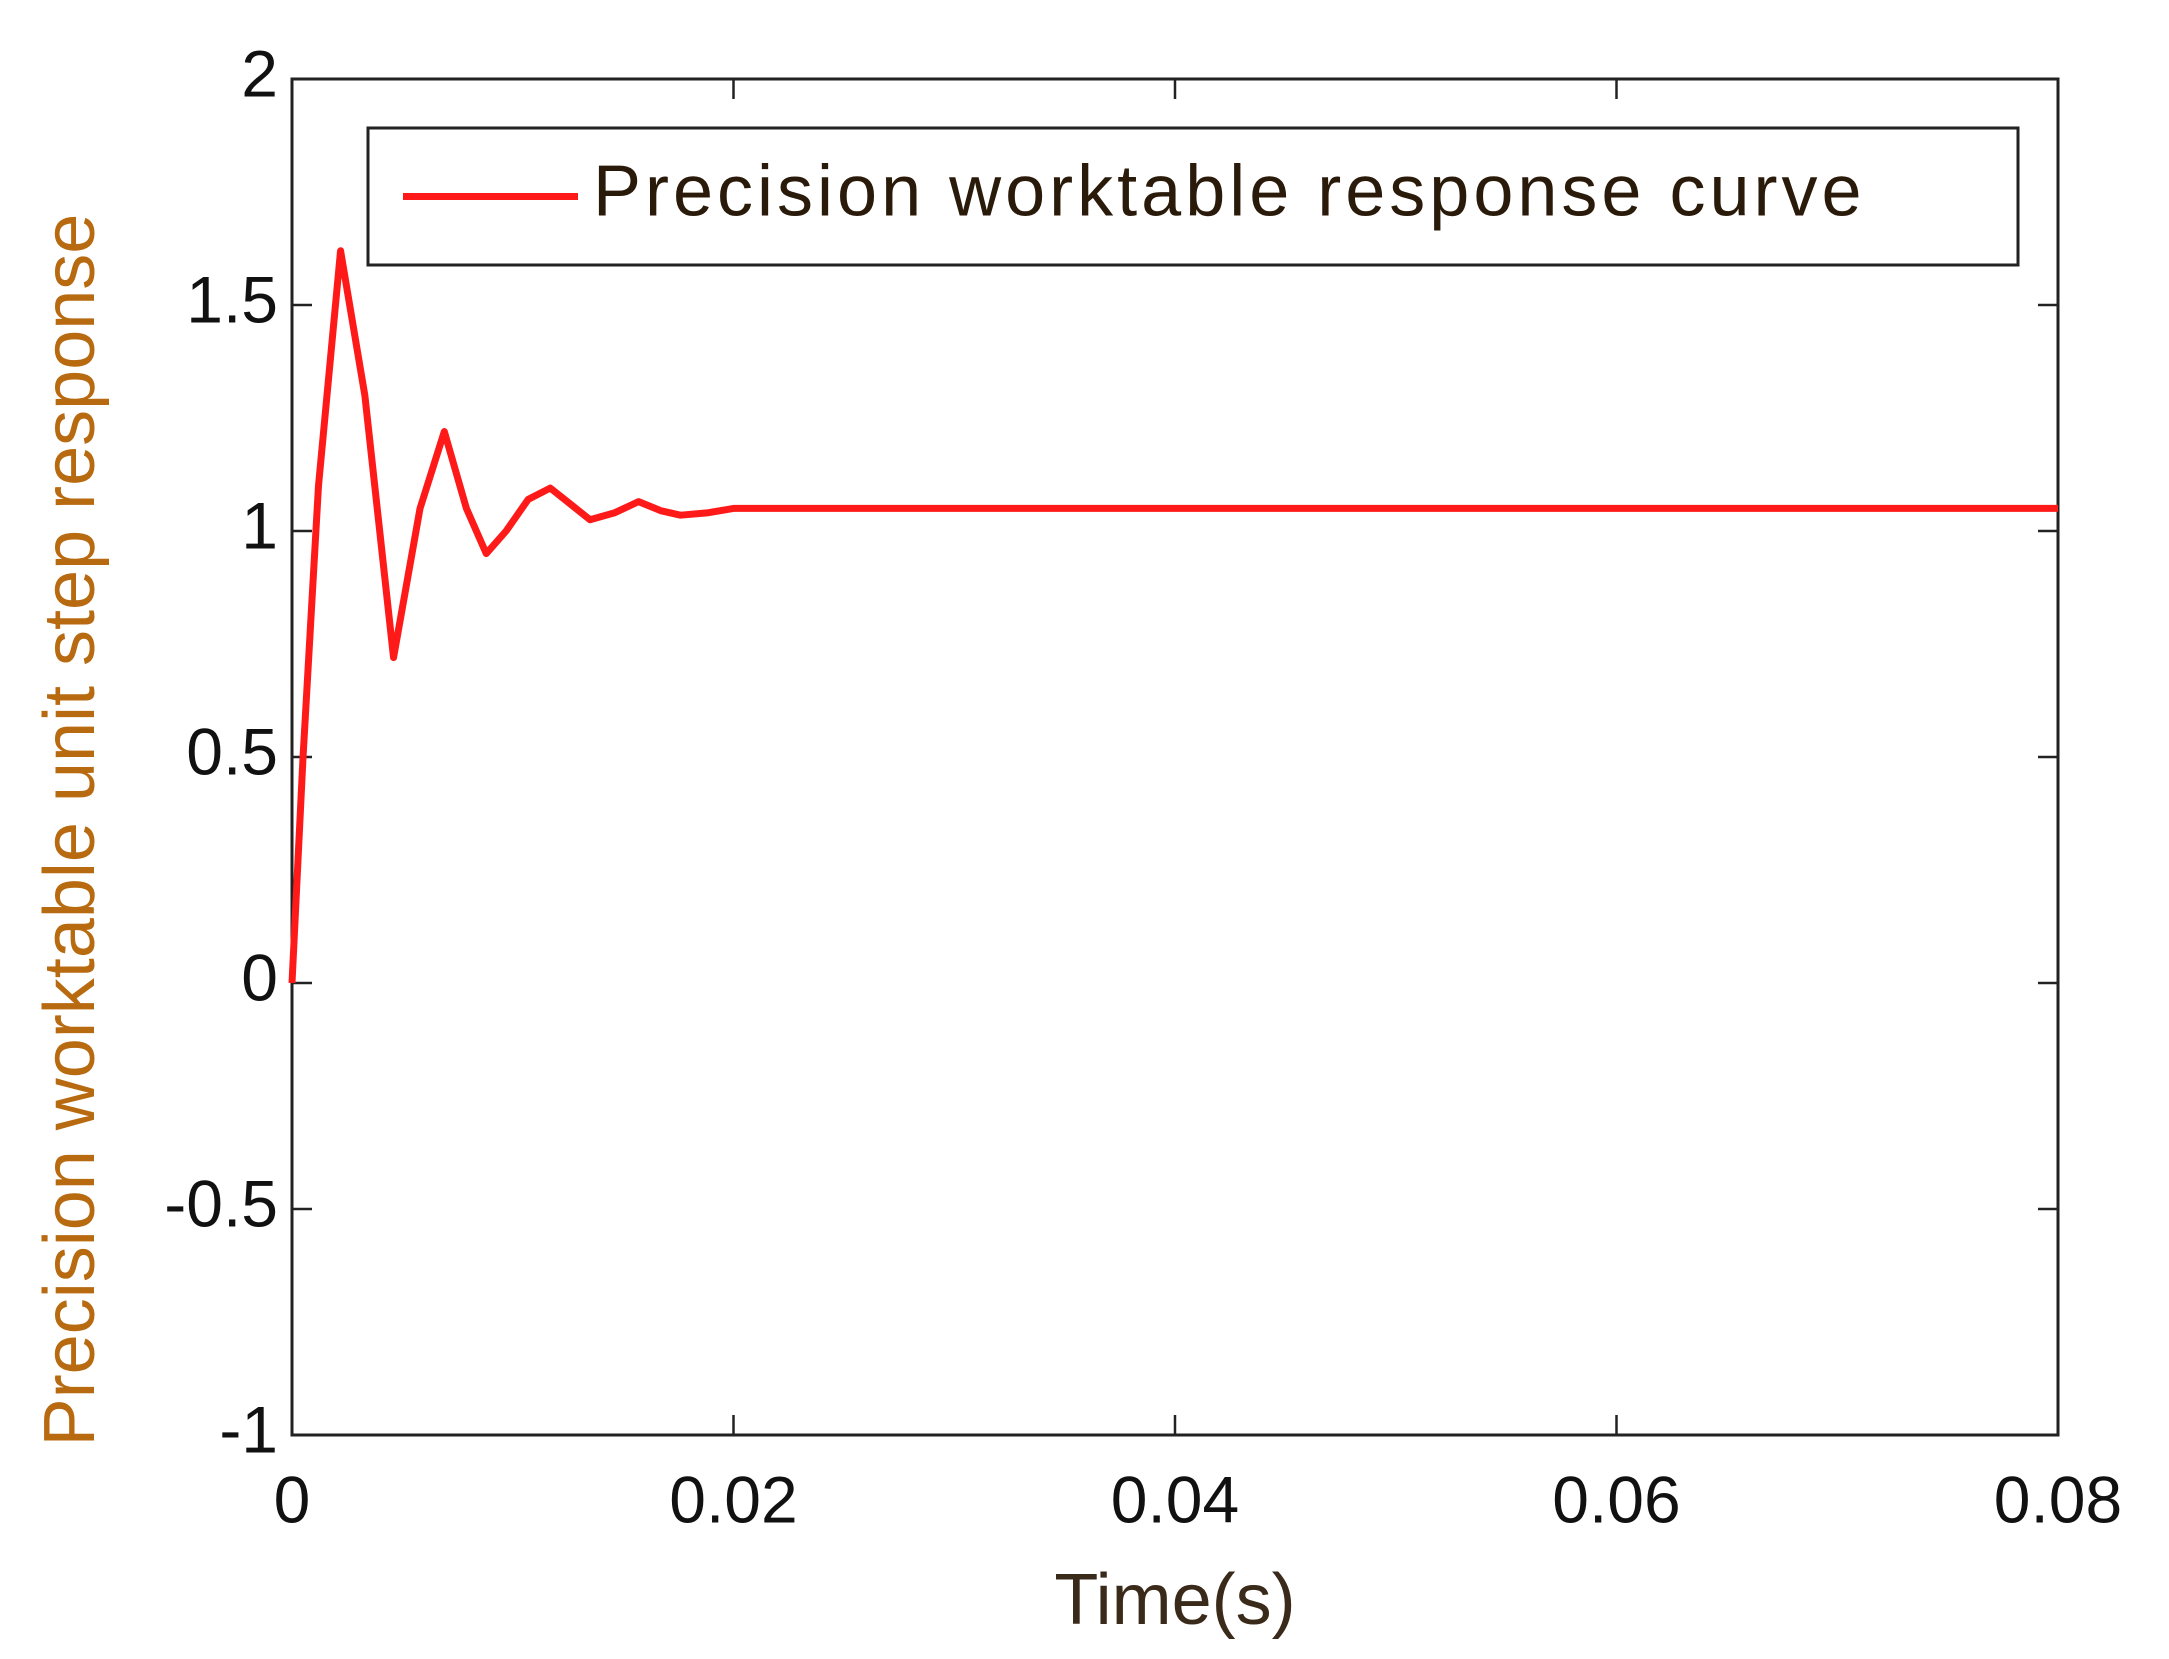 The width and height of the screenshot is (2169, 1659). What do you see at coordinates (232, 299) in the screenshot?
I see `y-tick-label: 1.5` at bounding box center [232, 299].